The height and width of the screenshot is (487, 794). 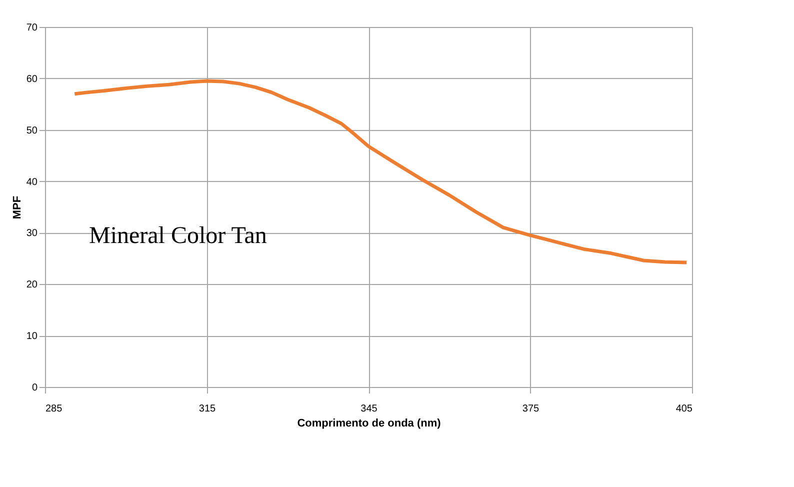 I want to click on x-tick-label: 375, so click(x=531, y=409).